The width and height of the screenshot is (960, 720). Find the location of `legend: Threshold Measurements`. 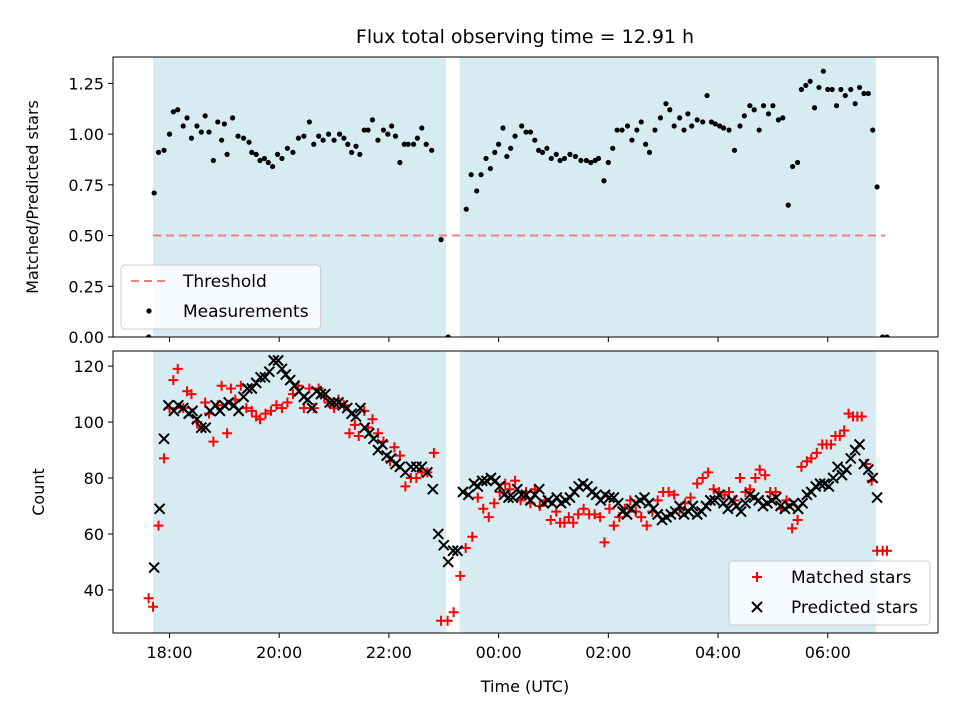

legend: Threshold Measurements is located at coordinates (221, 297).